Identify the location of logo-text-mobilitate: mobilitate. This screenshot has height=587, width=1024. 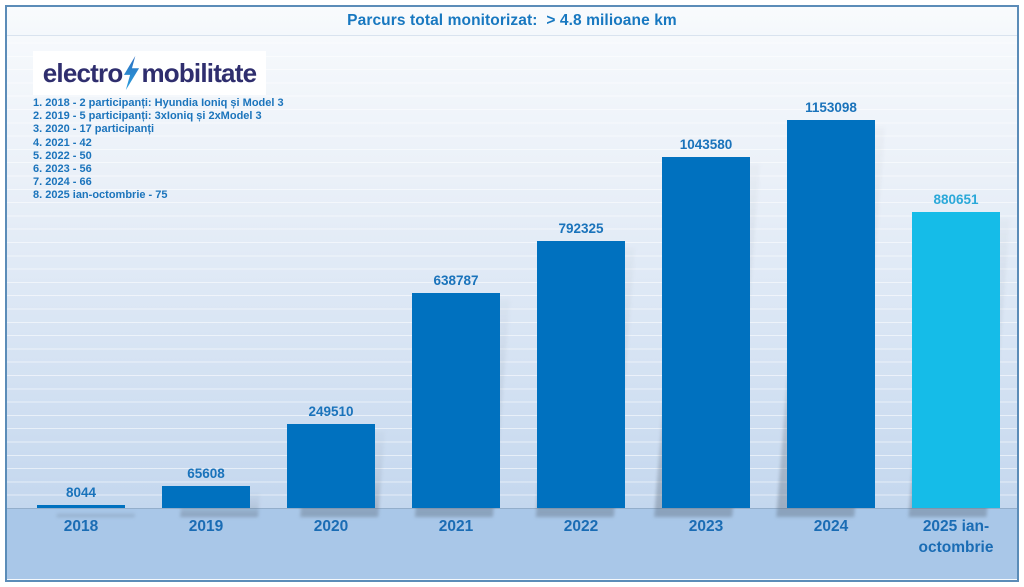
(199, 72).